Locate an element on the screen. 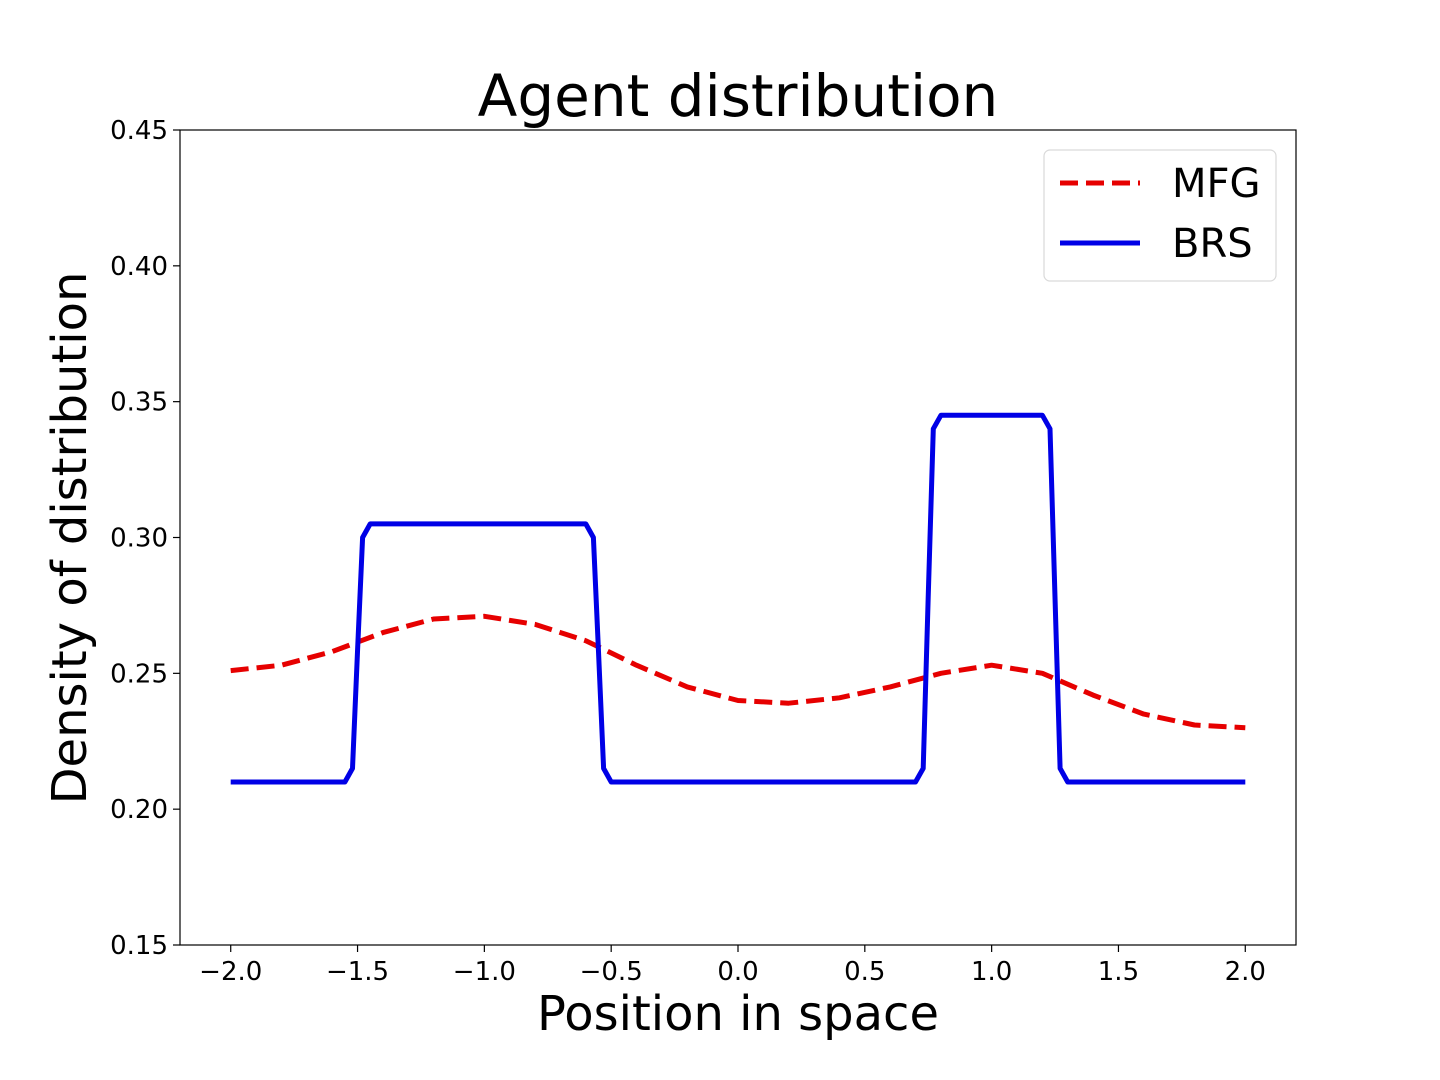 The image size is (1440, 1080). y-tick-label: 0.15 is located at coordinates (139, 946).